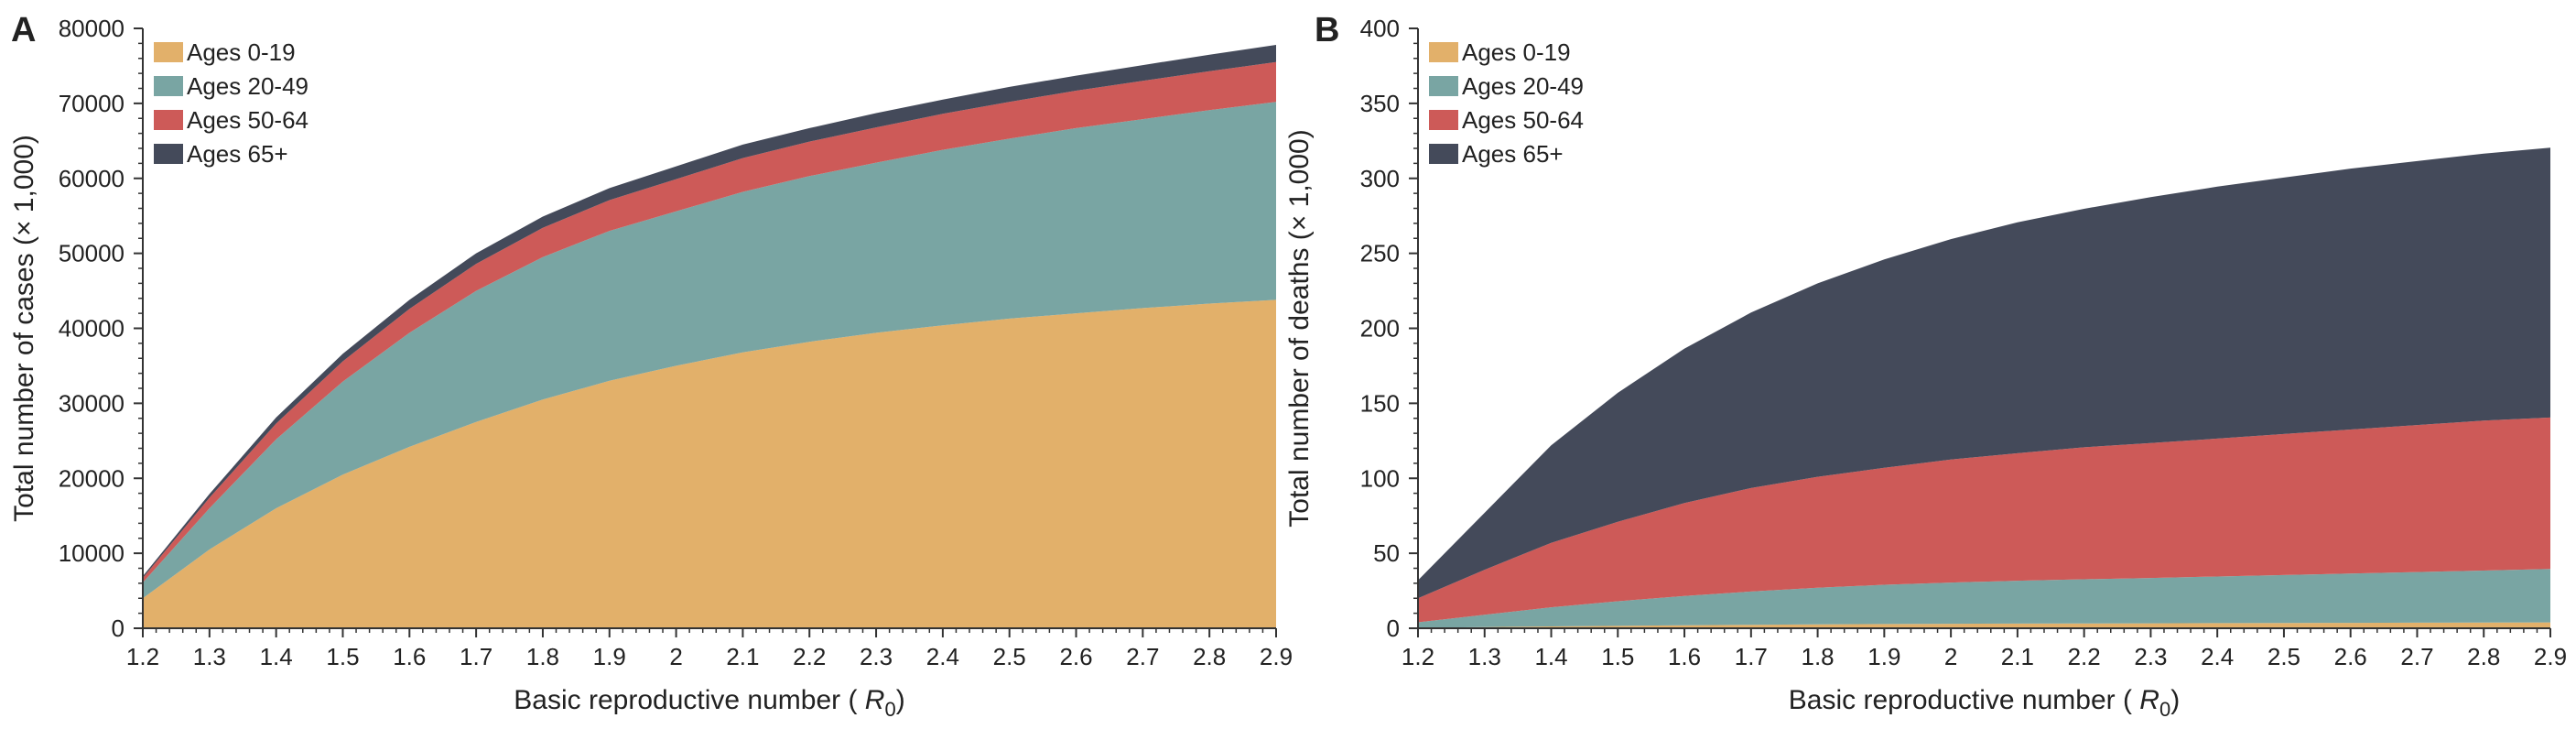 Image resolution: width=2576 pixels, height=729 pixels. Describe the element at coordinates (1485, 656) in the screenshot. I see `panel-b-x-tick-label: 1.3` at that location.